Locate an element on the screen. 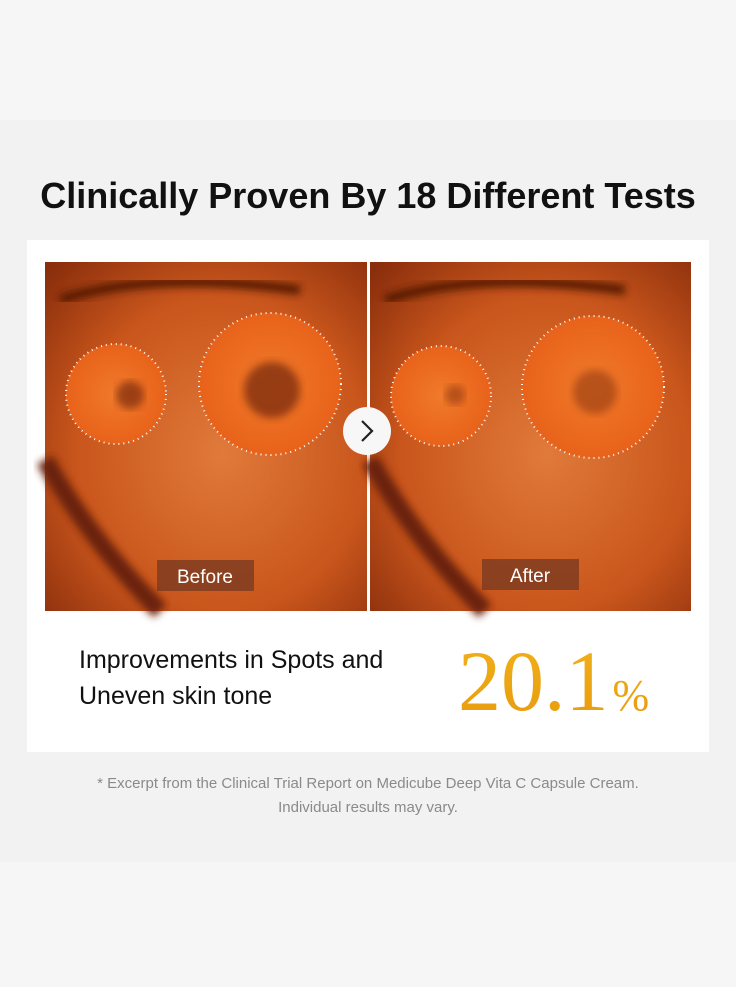 The height and width of the screenshot is (987, 736). result-unit: % is located at coordinates (631, 695).